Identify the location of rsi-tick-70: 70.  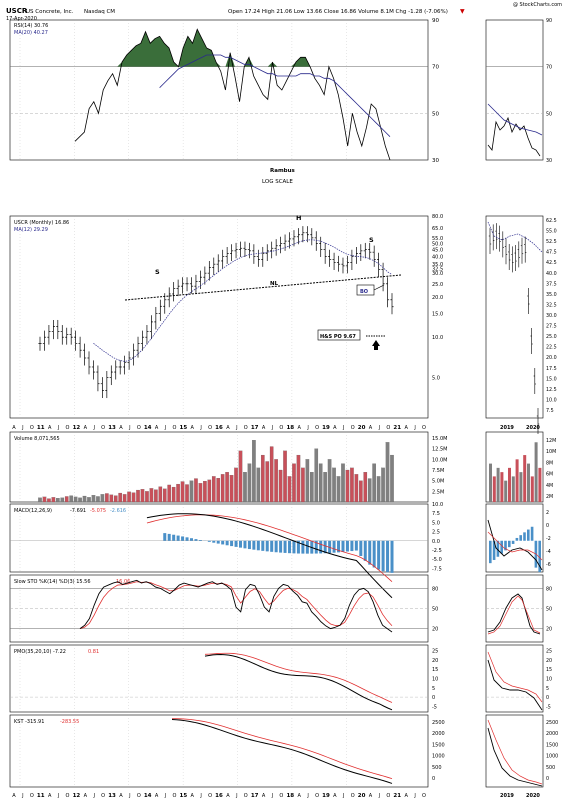
(435, 68).